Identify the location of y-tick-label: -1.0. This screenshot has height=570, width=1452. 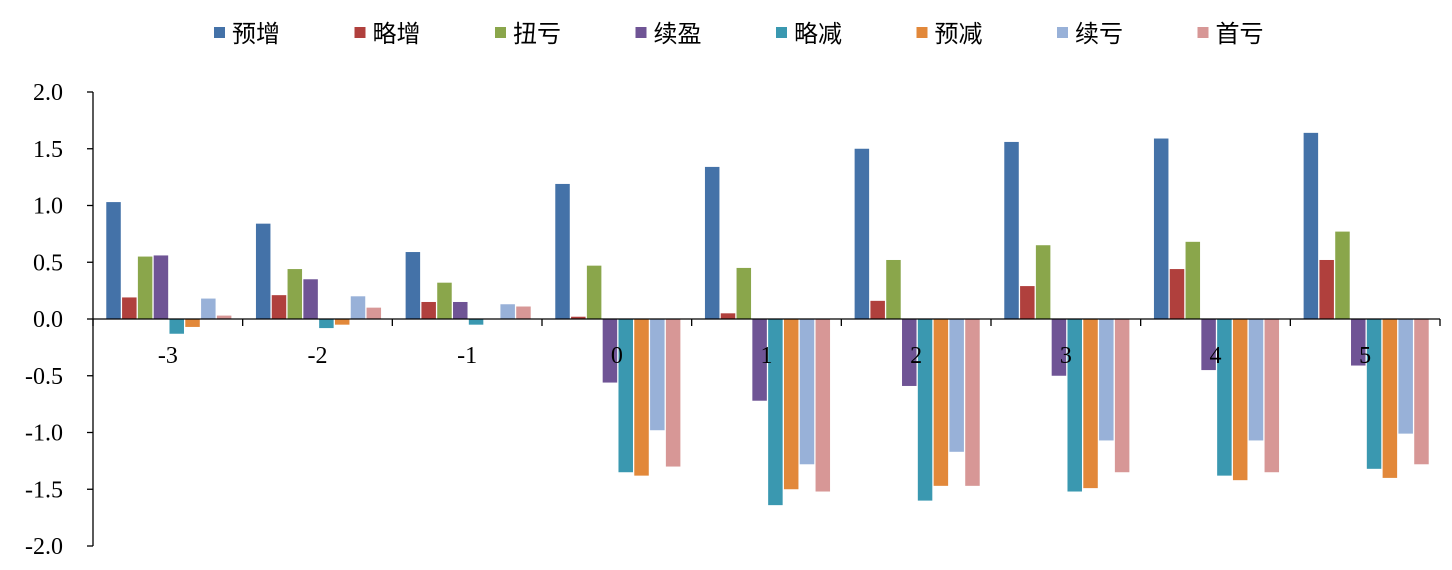
(44, 434).